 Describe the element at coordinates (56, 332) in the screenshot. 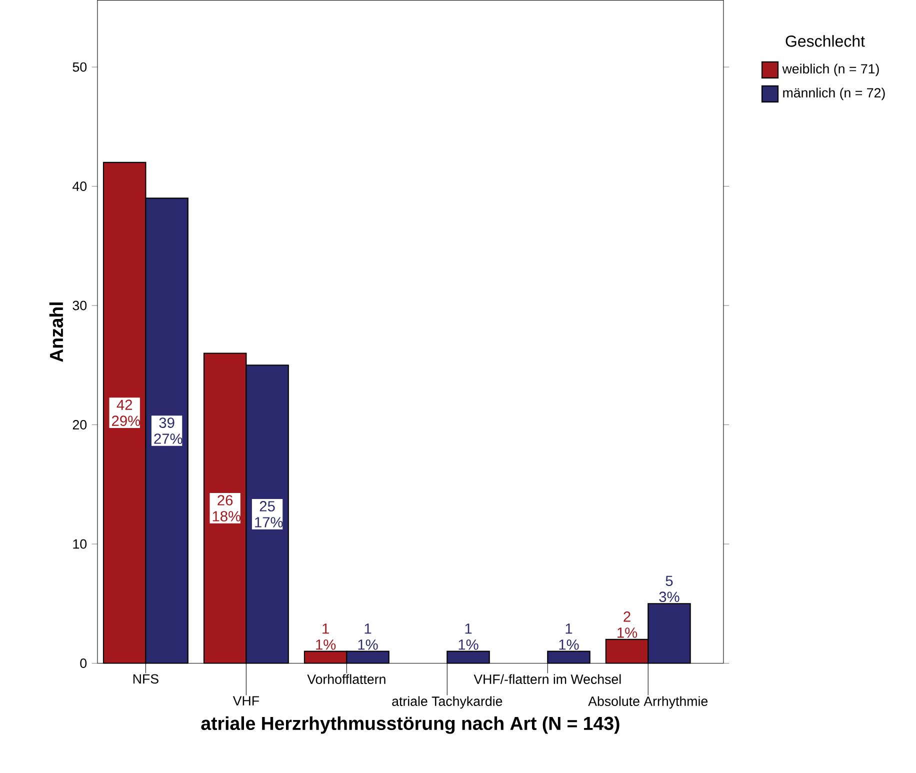

I see `y-axis-title: Anzahl` at that location.